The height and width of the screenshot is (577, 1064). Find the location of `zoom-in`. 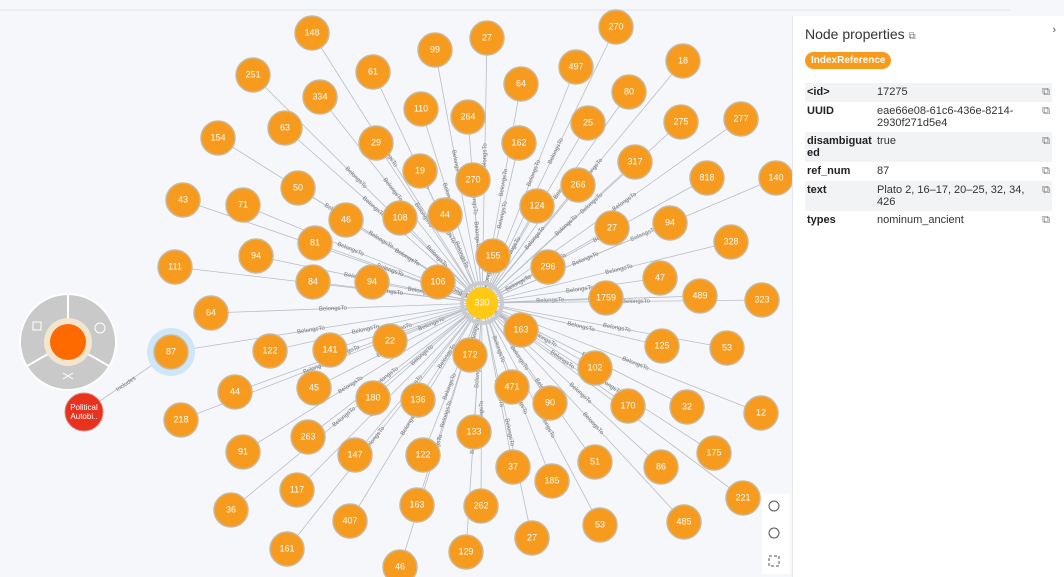

zoom-in is located at coordinates (774, 506).